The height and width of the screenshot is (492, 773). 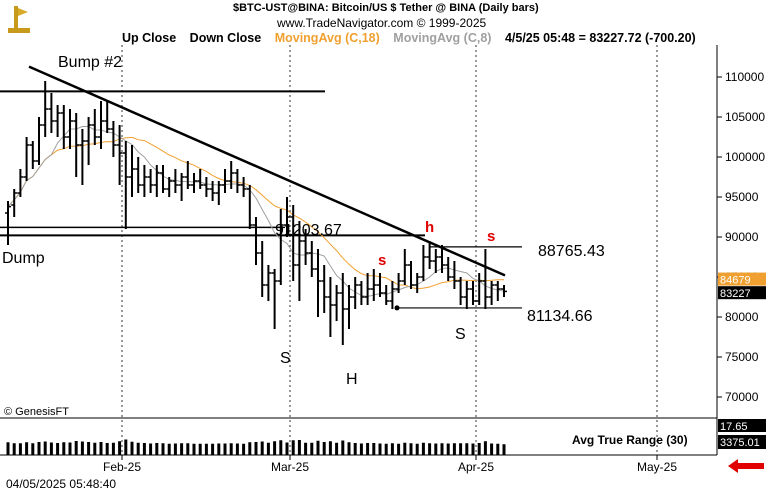 What do you see at coordinates (61, 484) in the screenshot?
I see `footer-timestamp: 04/05/2025 05:48:40` at bounding box center [61, 484].